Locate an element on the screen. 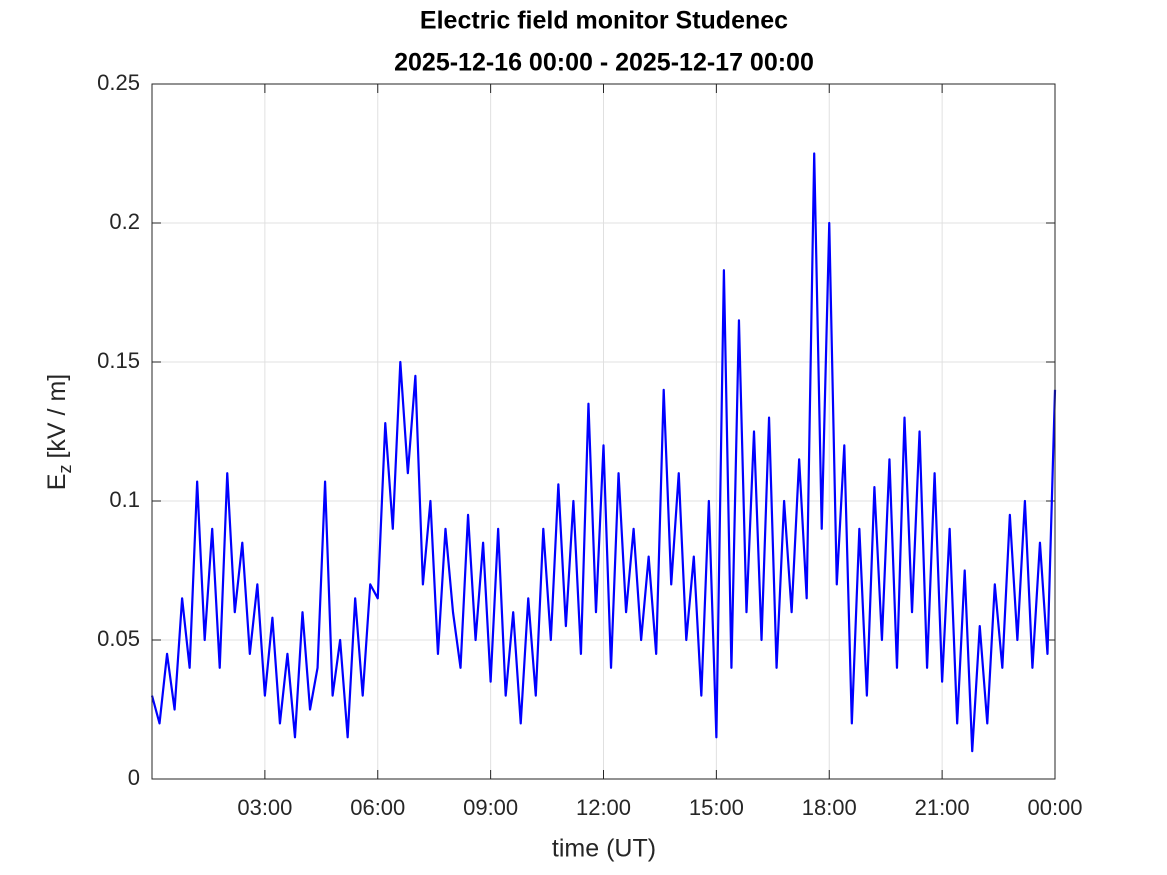 The width and height of the screenshot is (1167, 875). y-label-sub: z is located at coordinates (65, 469).